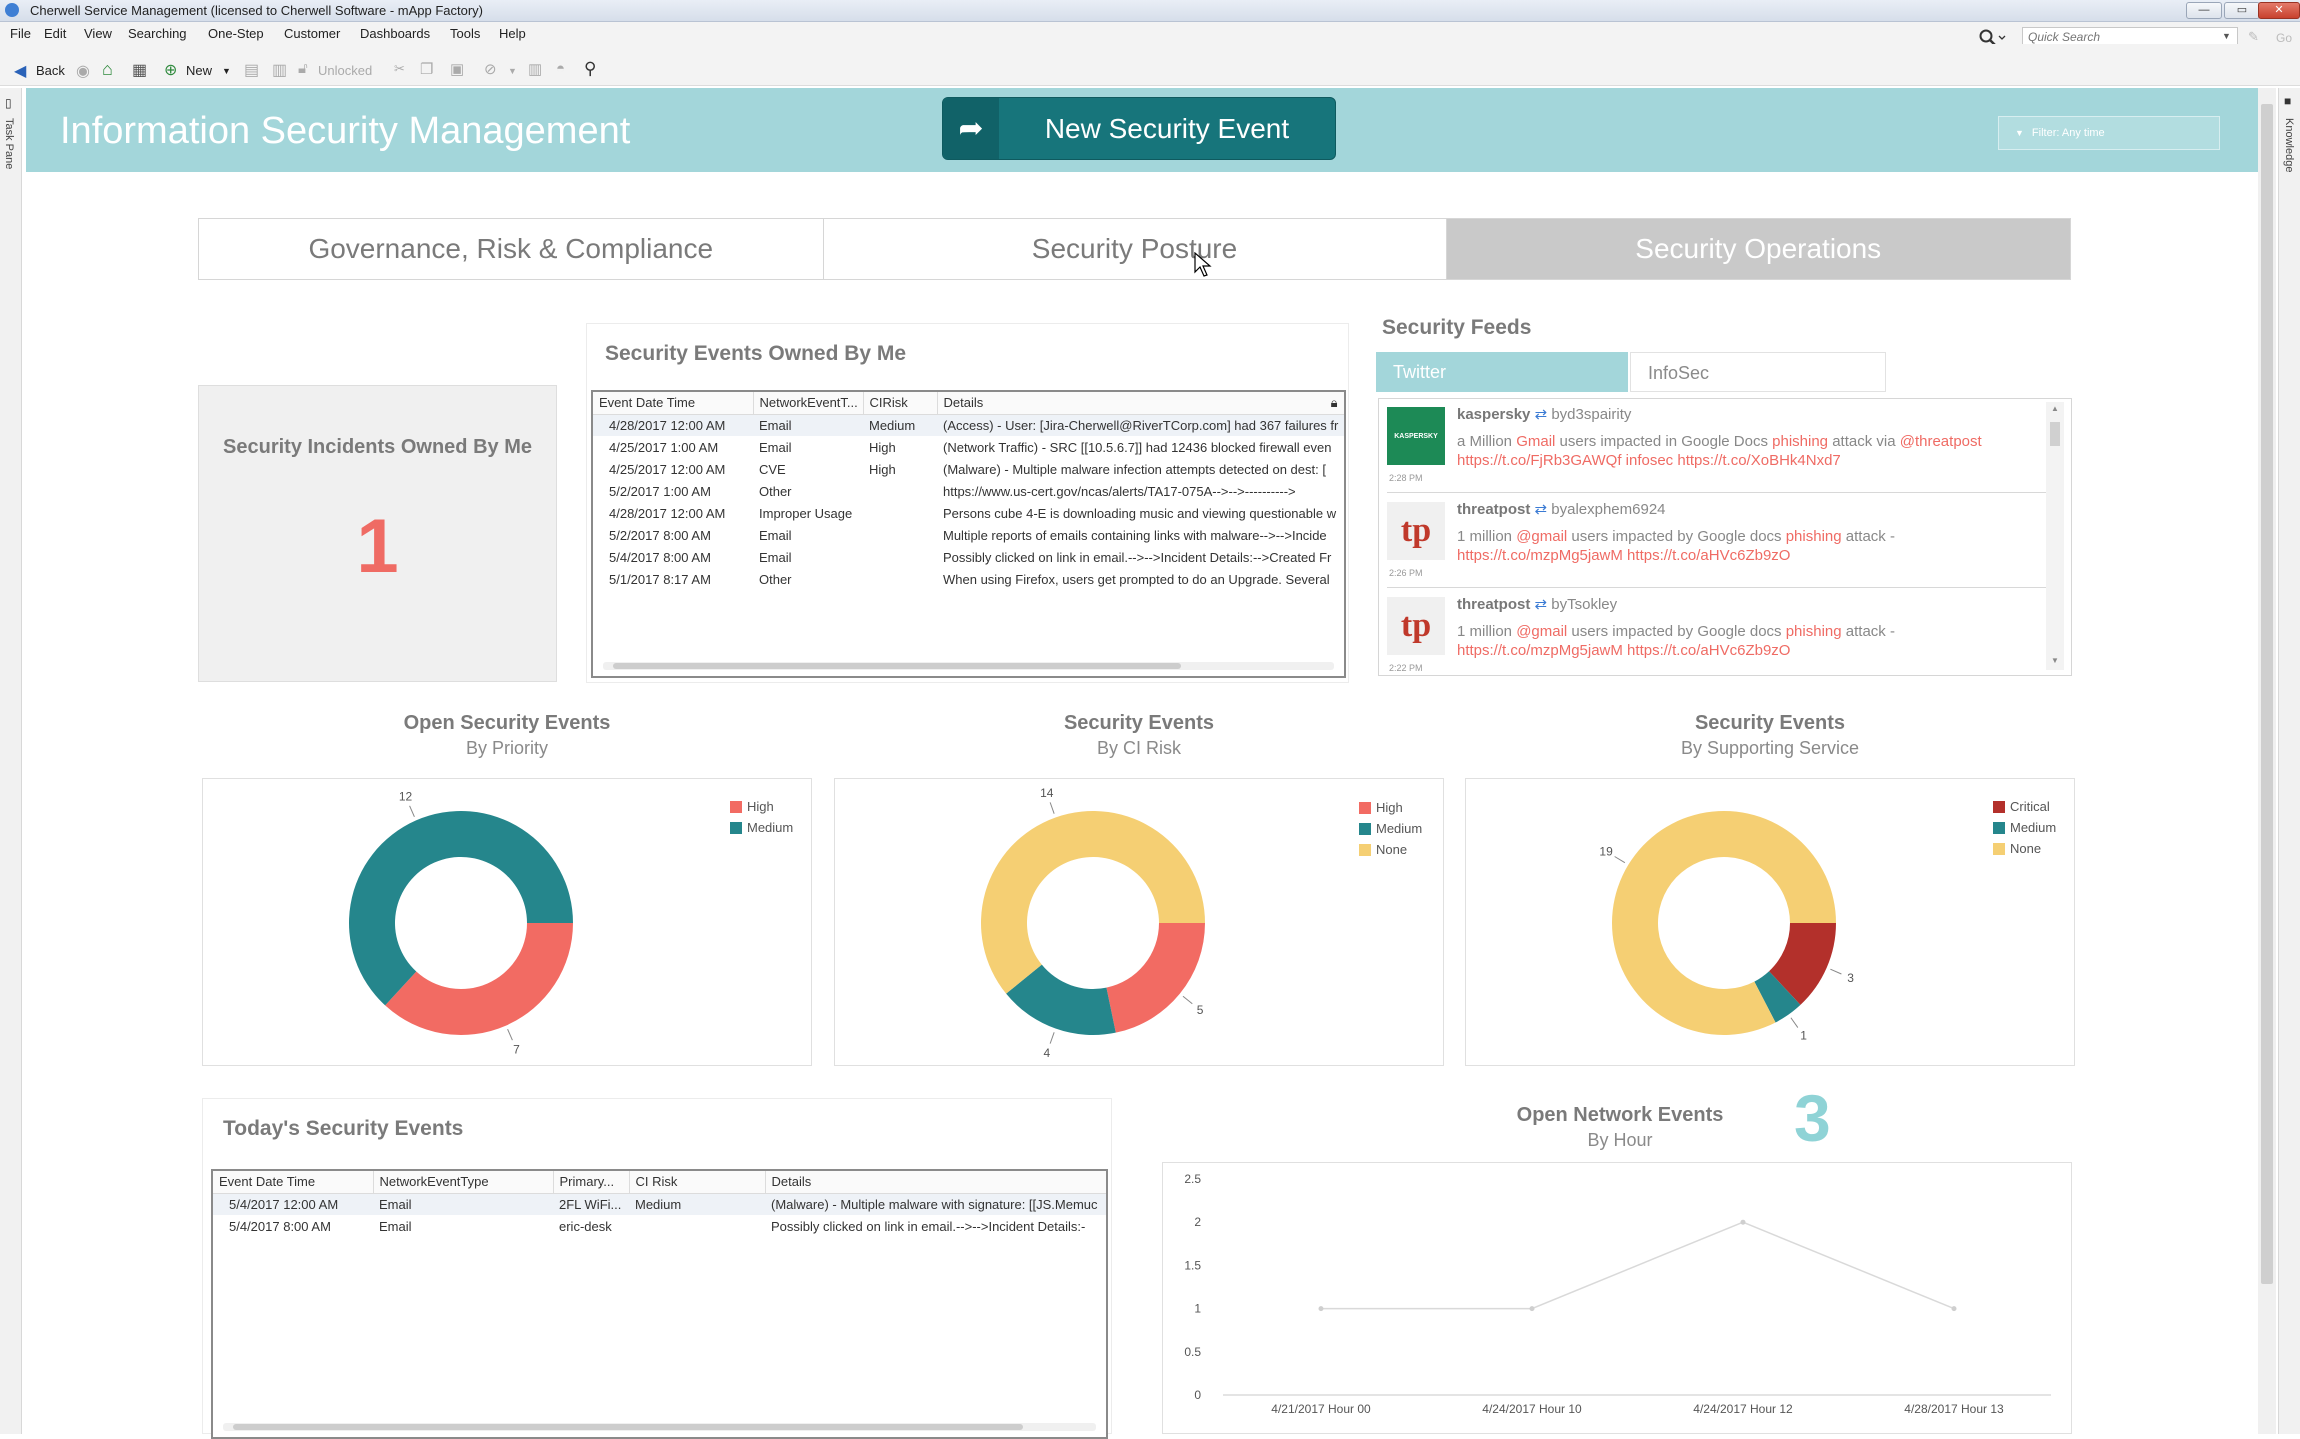  What do you see at coordinates (377, 546) in the screenshot?
I see `incidents-count: 1` at bounding box center [377, 546].